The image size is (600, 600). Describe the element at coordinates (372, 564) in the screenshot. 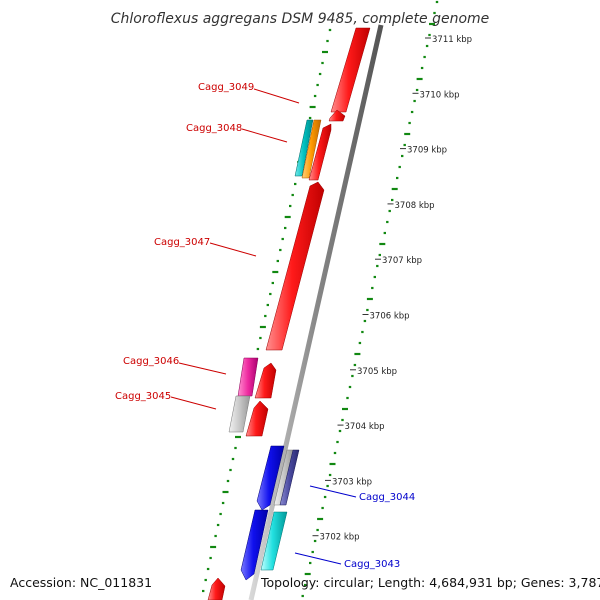

I see `gene-label: Cagg_3043` at that location.